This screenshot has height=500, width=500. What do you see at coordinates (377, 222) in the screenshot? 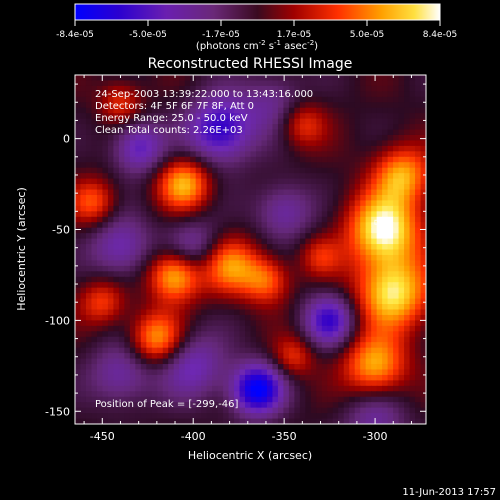
I see `peak-marker` at bounding box center [377, 222].